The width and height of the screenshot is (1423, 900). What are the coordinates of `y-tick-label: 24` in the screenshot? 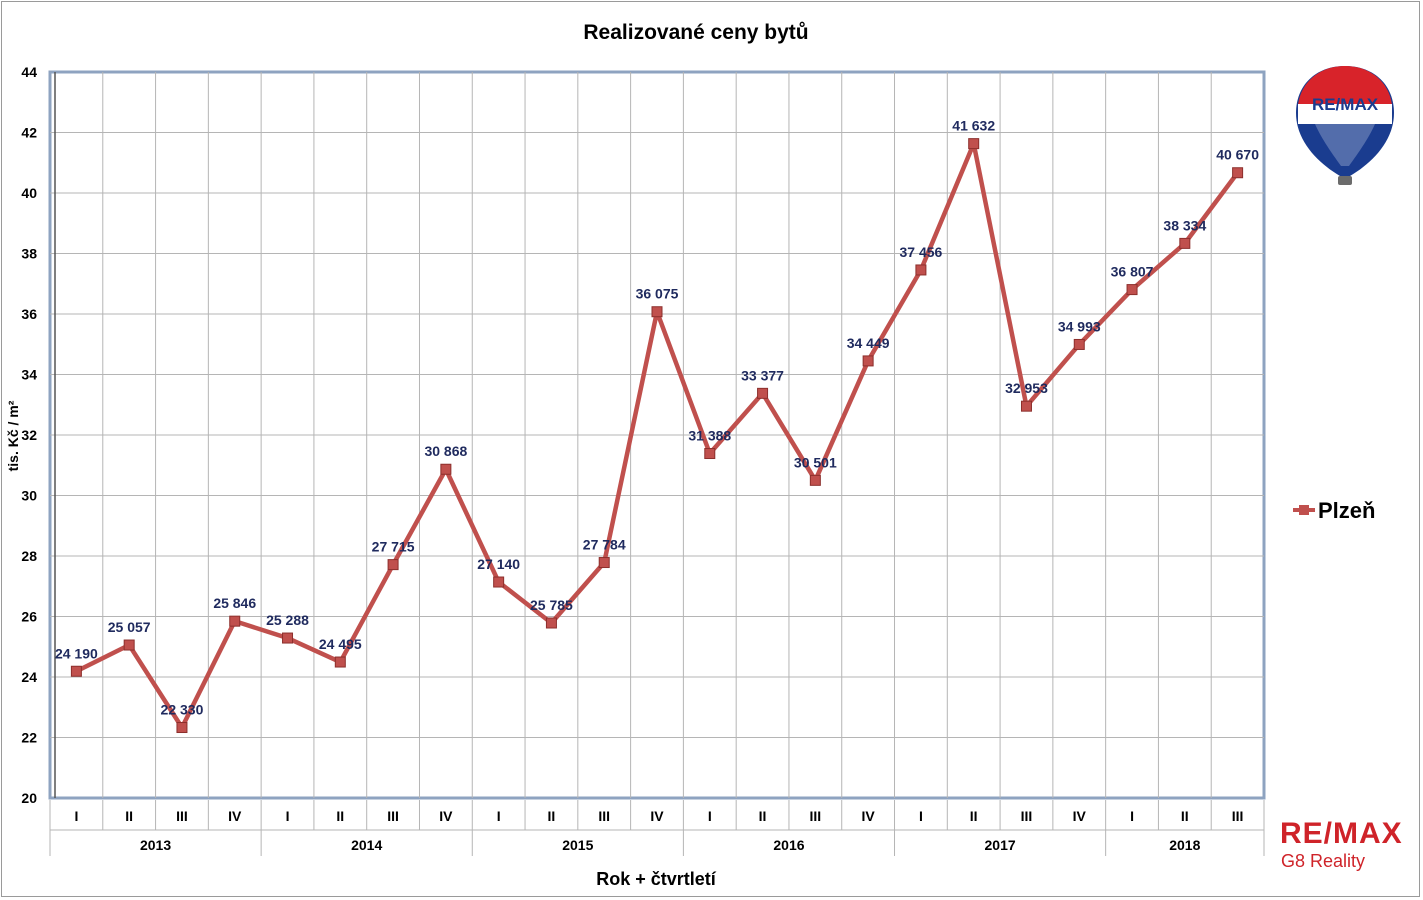 It's located at (29, 677).